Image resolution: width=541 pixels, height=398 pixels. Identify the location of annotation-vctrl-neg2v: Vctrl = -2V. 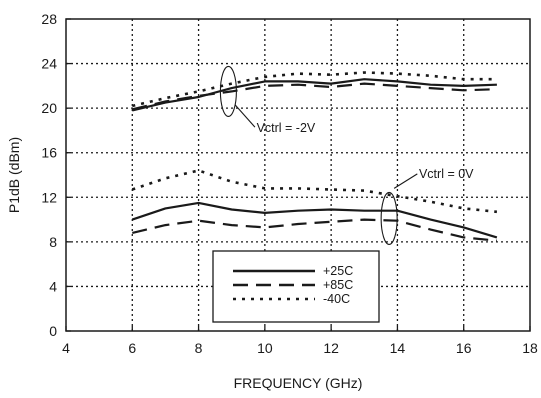
(286, 128).